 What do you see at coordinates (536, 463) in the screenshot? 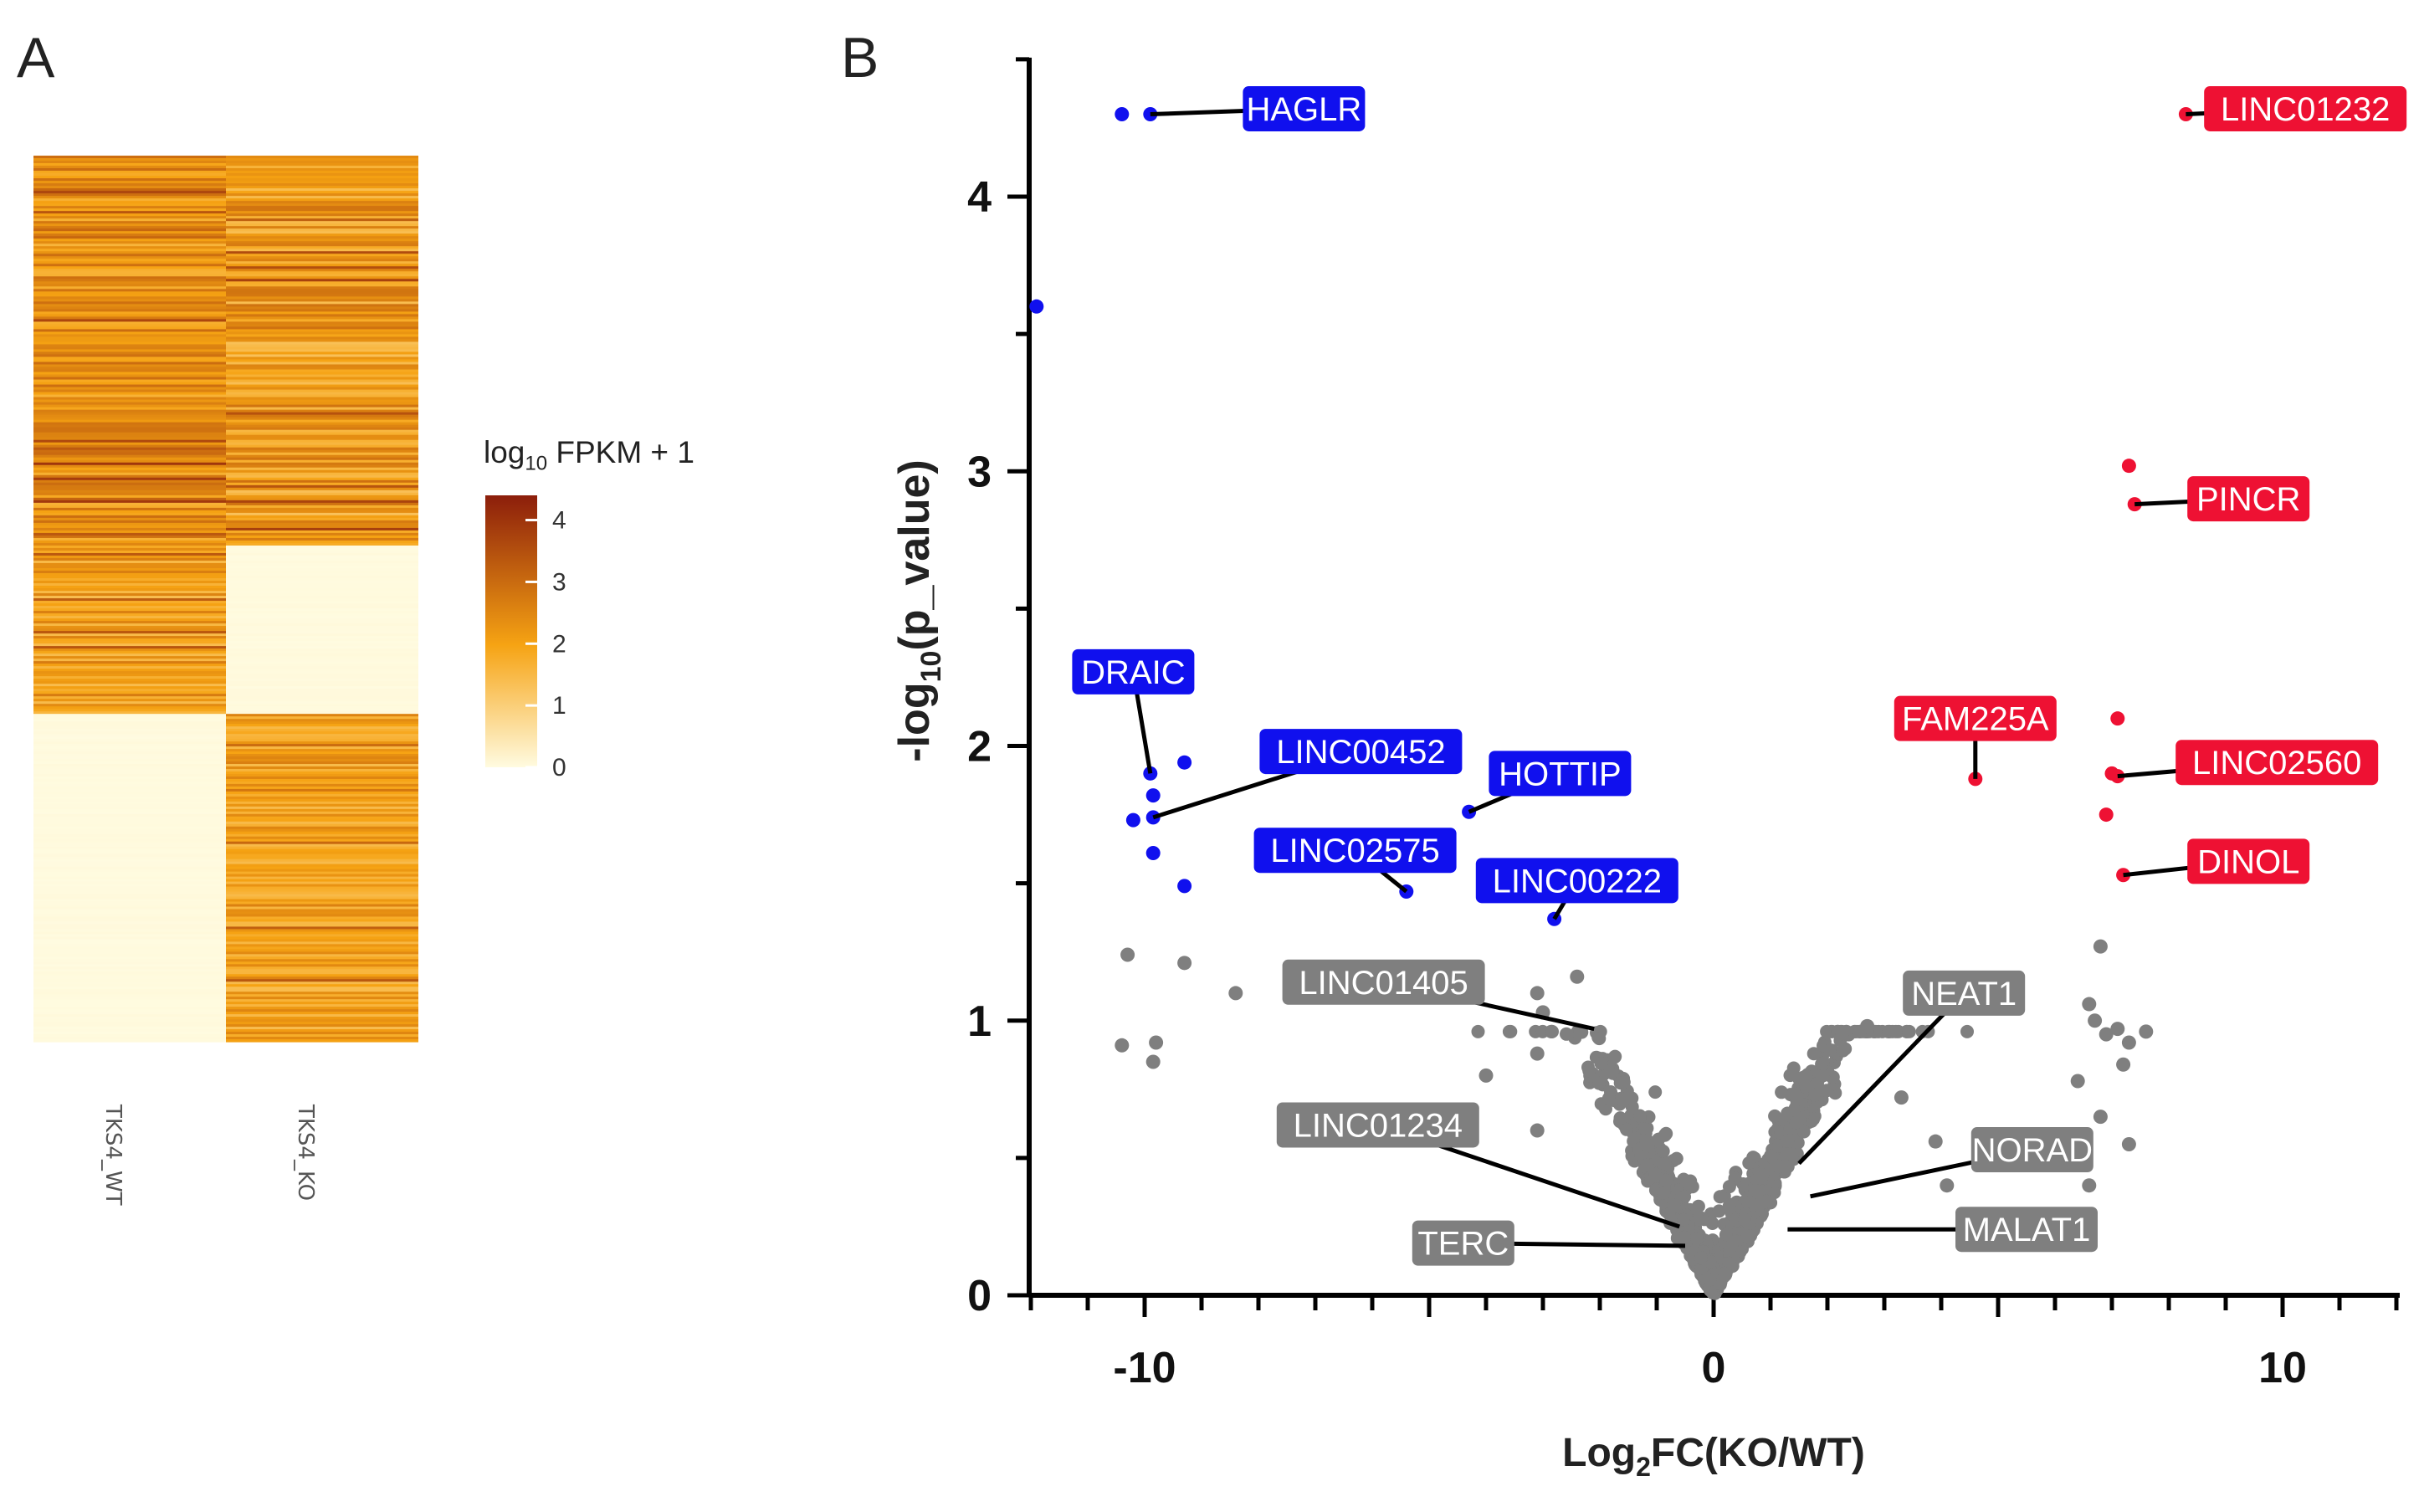
I see `legend-title-sub: 10` at bounding box center [536, 463].